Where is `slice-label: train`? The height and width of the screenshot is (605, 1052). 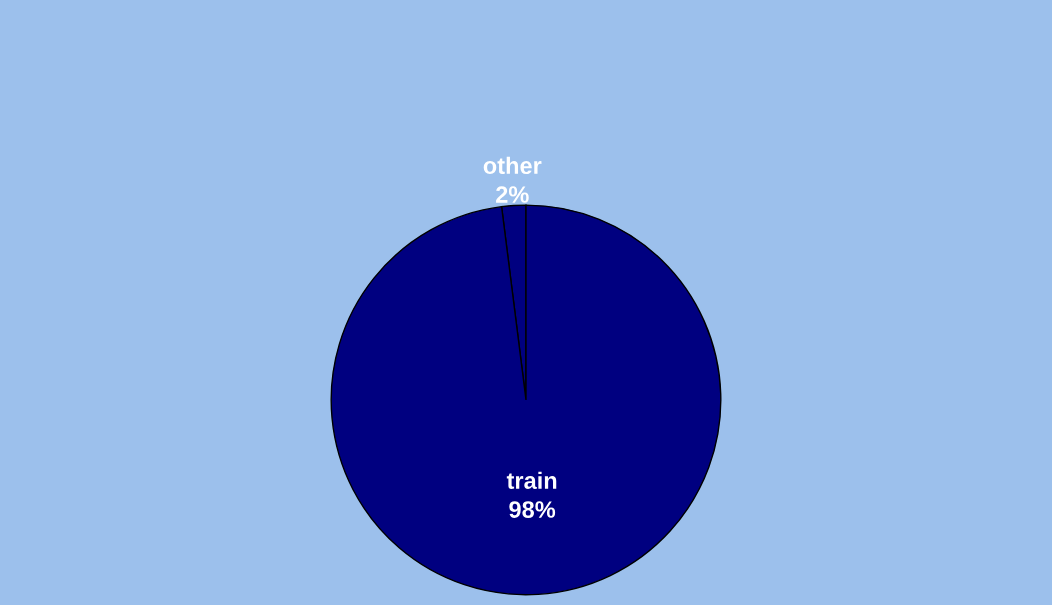 slice-label: train is located at coordinates (531, 480).